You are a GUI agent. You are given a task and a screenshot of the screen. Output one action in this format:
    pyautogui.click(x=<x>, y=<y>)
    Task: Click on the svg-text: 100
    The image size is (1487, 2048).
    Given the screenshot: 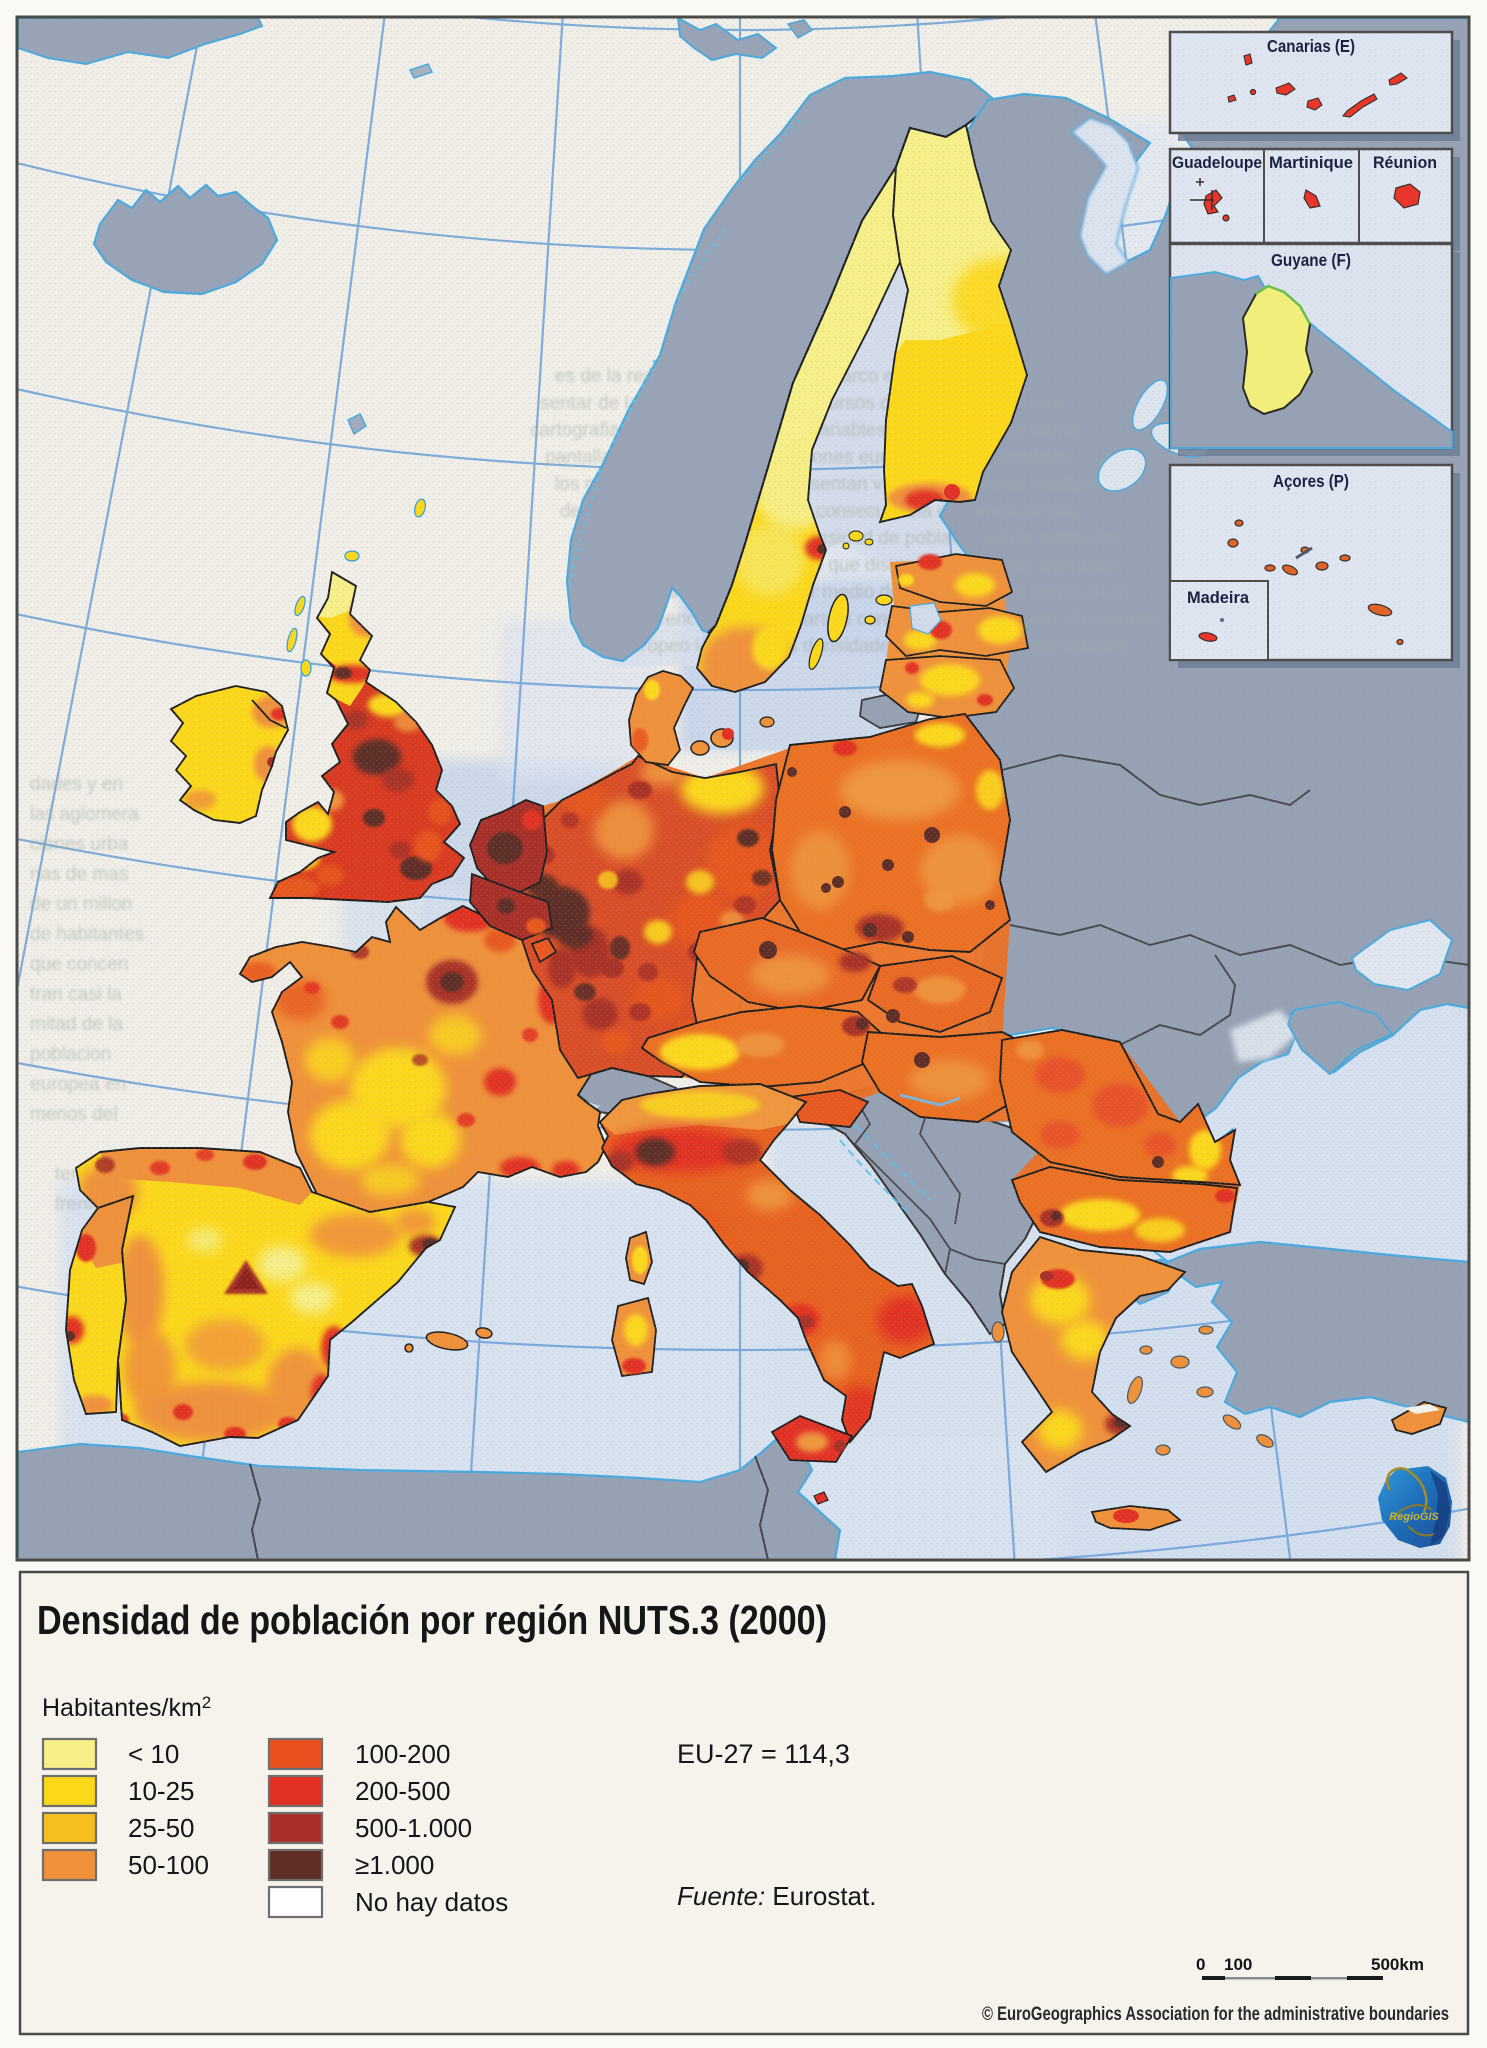 What is the action you would take?
    pyautogui.click(x=1238, y=1964)
    